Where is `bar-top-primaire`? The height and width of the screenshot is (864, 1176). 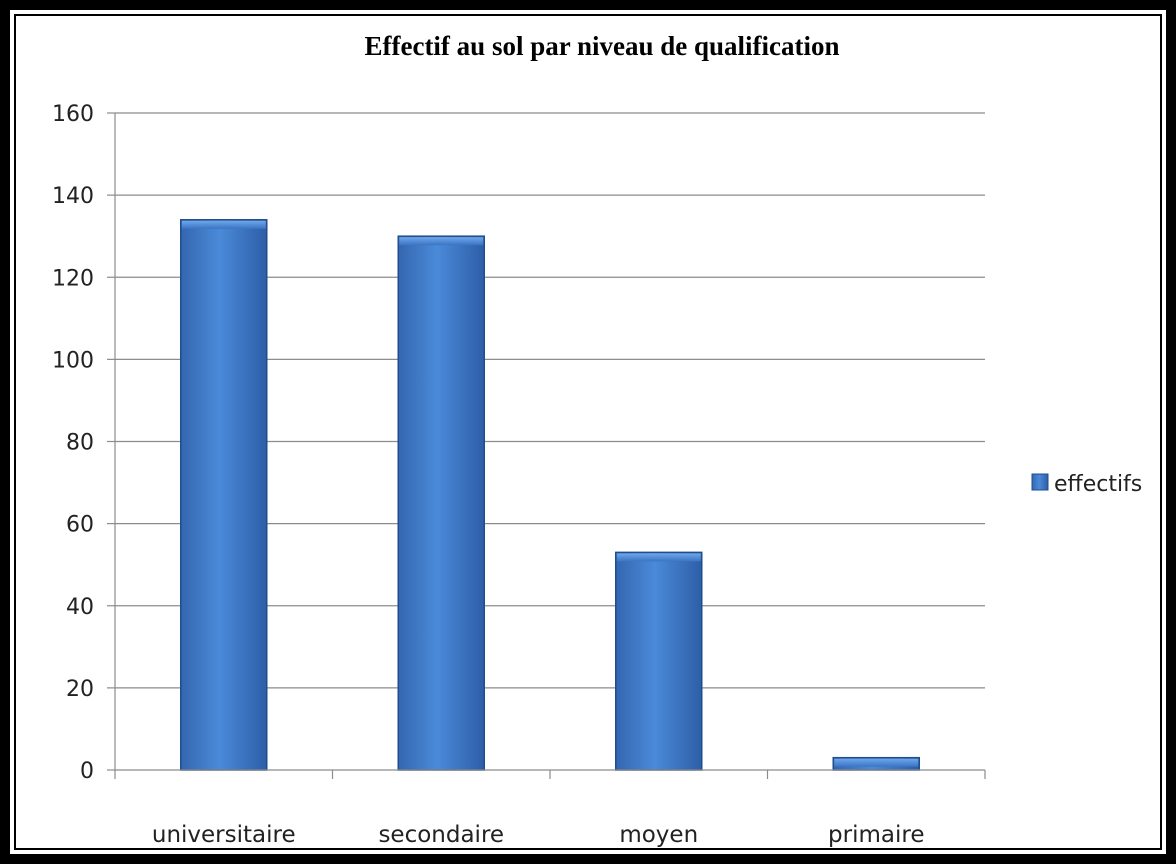
bar-top-primaire is located at coordinates (876, 762).